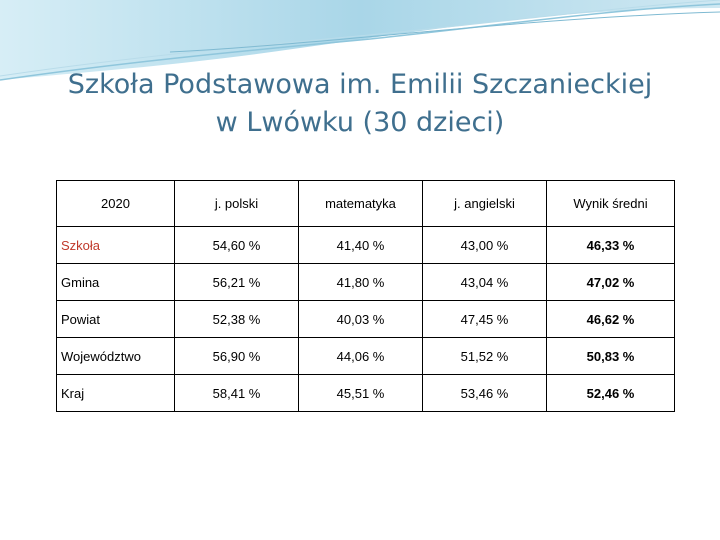  Describe the element at coordinates (610, 393) in the screenshot. I see `cell-average: 52,46 %` at that location.